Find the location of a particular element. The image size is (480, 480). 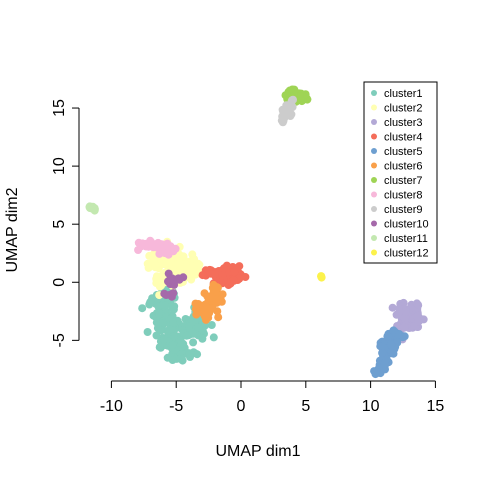

legend-item-cluster5: cluster5 is located at coordinates (397, 152).